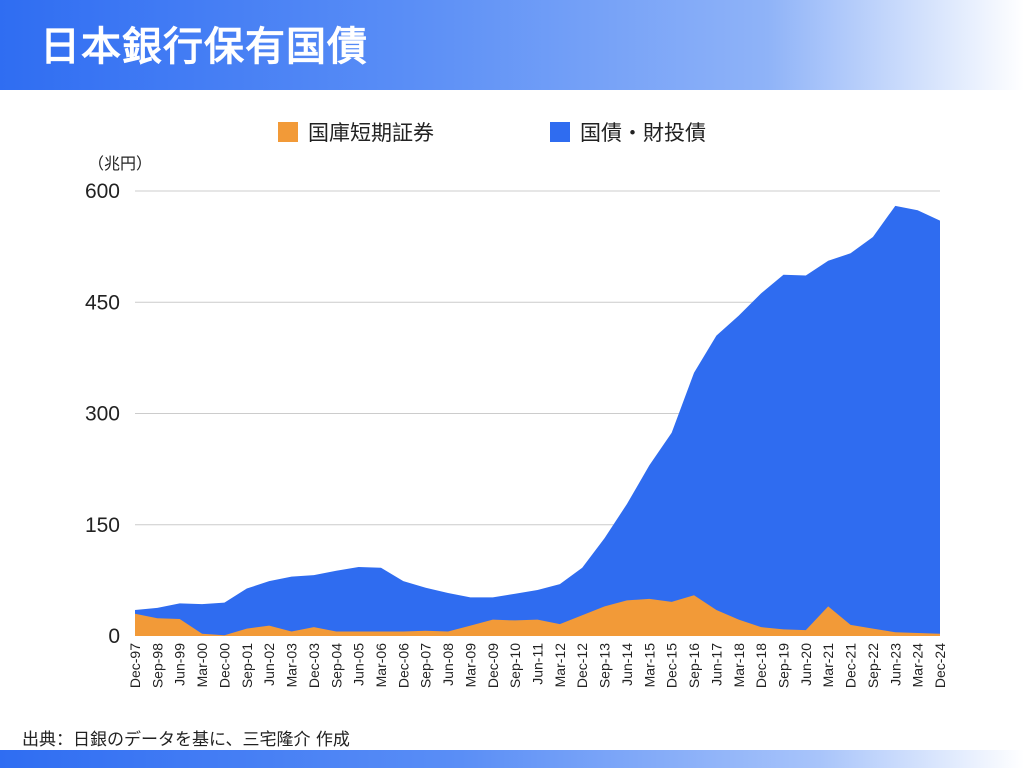  Describe the element at coordinates (739, 665) in the screenshot. I see `x-tick-label: Mar-18` at that location.